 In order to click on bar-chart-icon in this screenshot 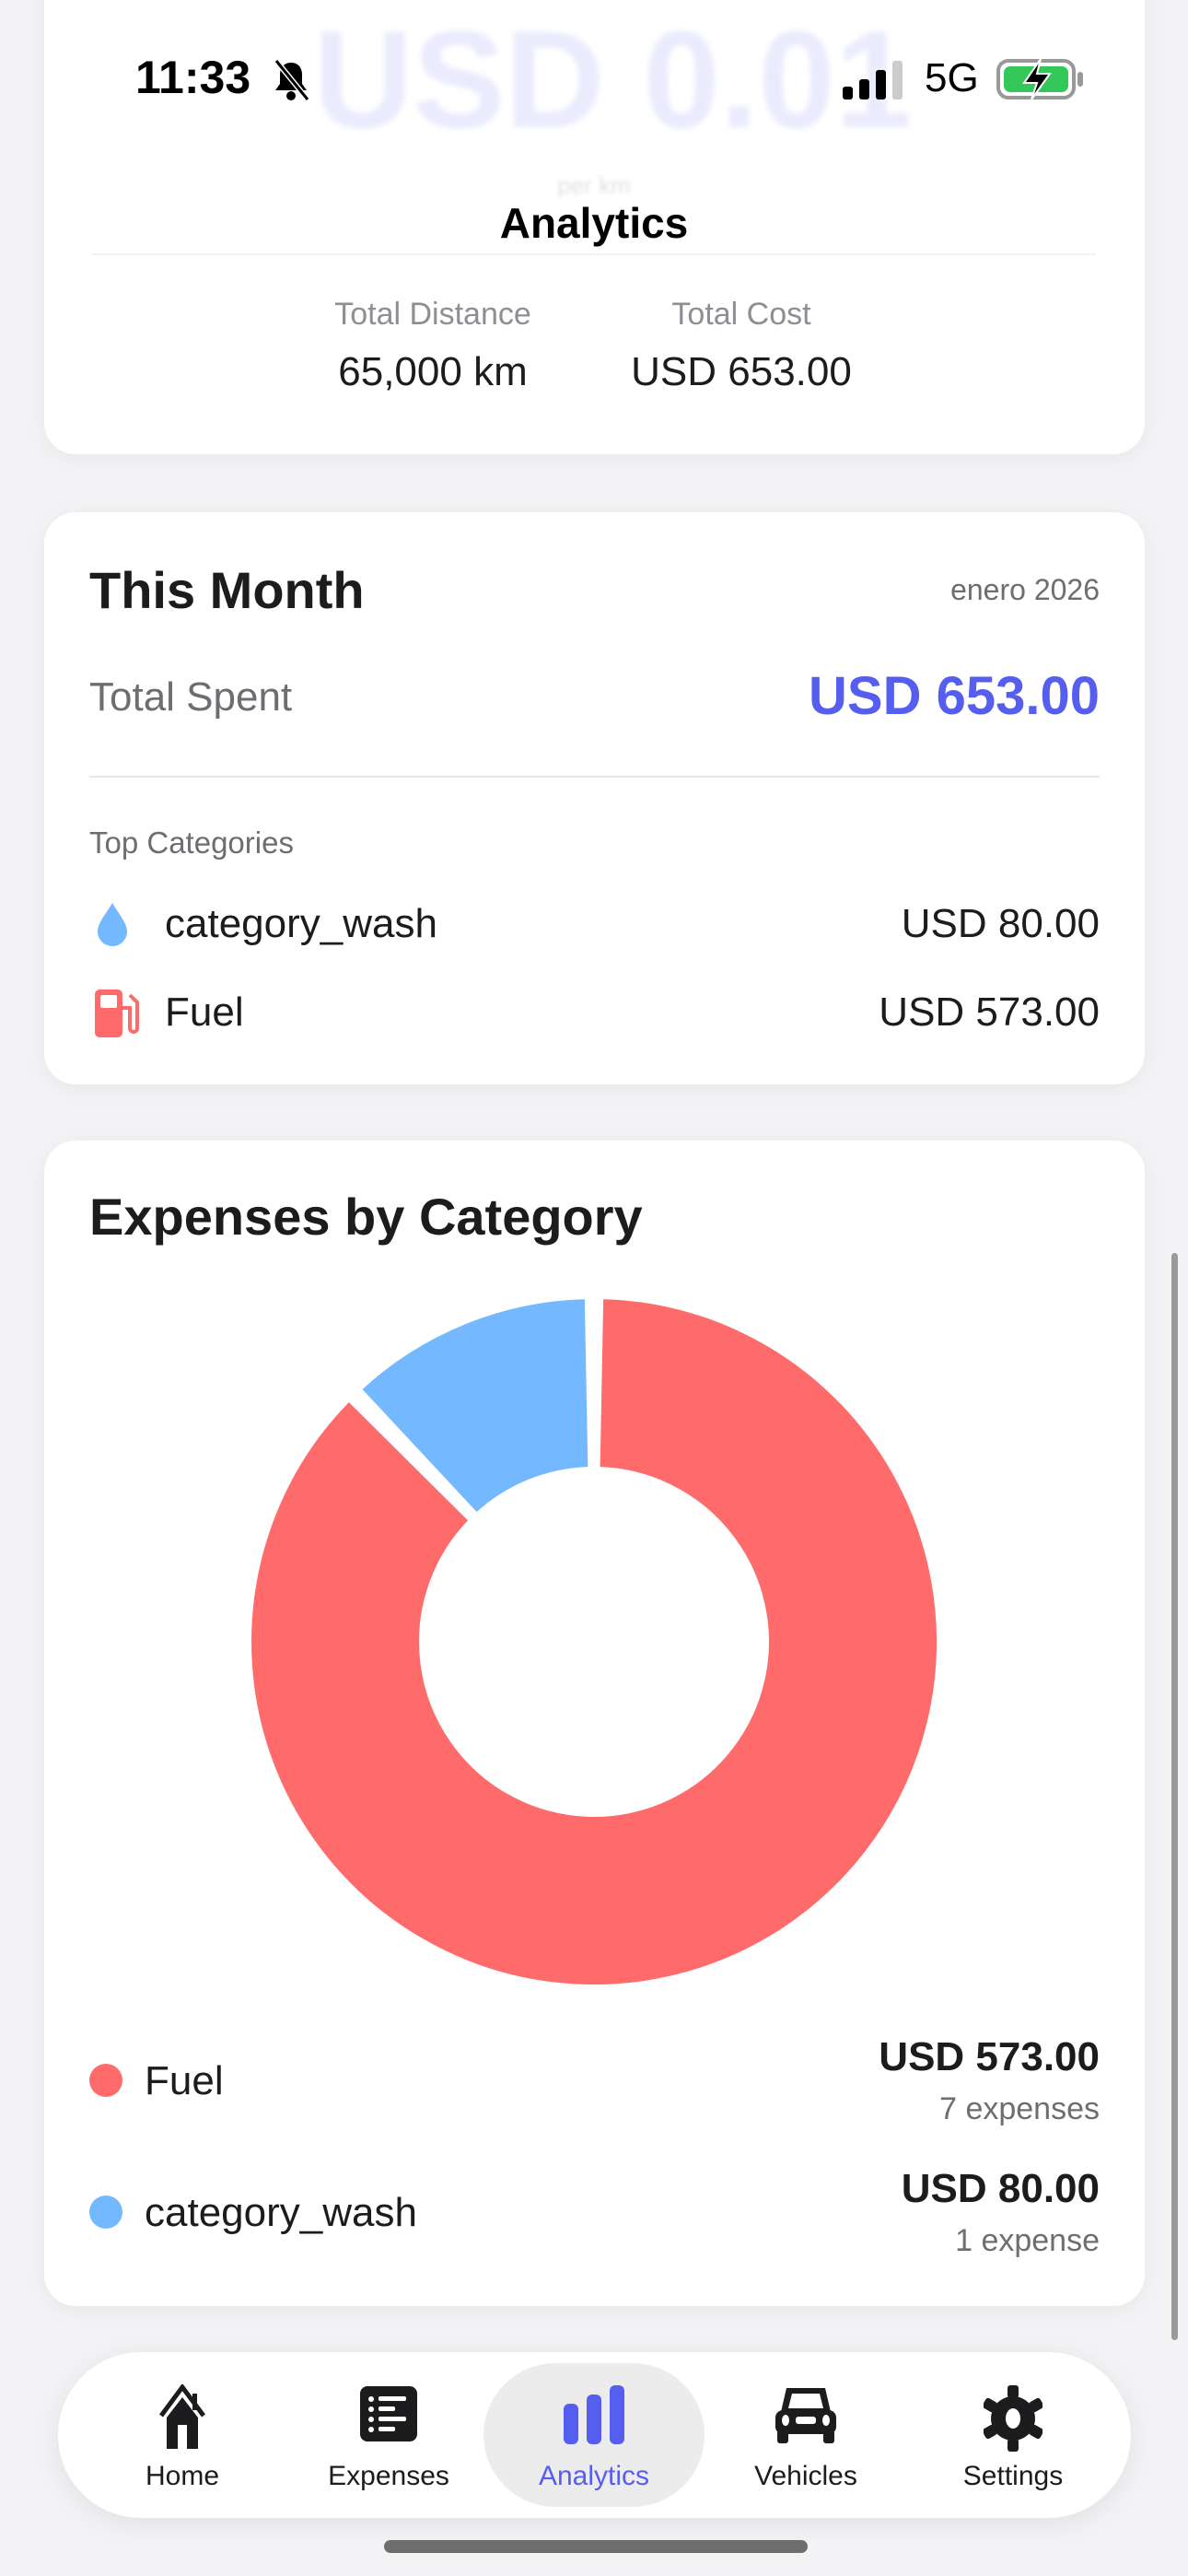, I will do `click(594, 2414)`.